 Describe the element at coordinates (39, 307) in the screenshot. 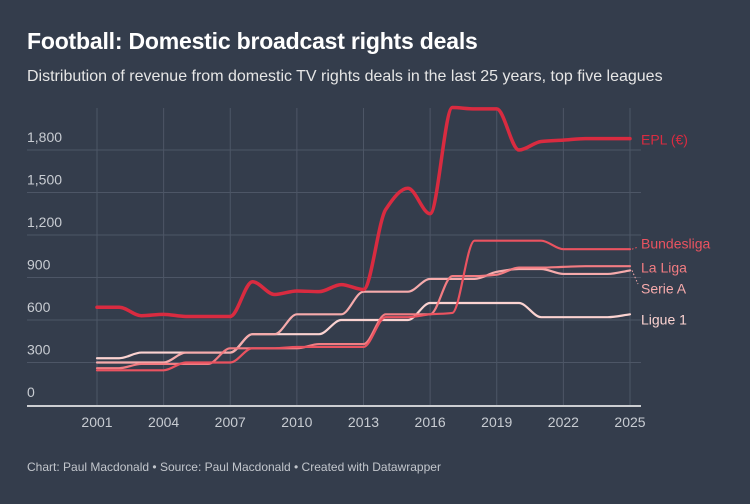

I see `y-tick-label: 600` at that location.